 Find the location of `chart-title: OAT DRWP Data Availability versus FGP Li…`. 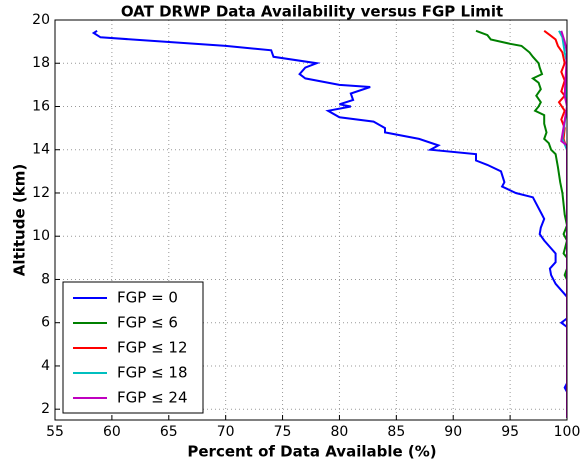

chart-title: OAT DRWP Data Availability versus FGP Li… is located at coordinates (312, 12).